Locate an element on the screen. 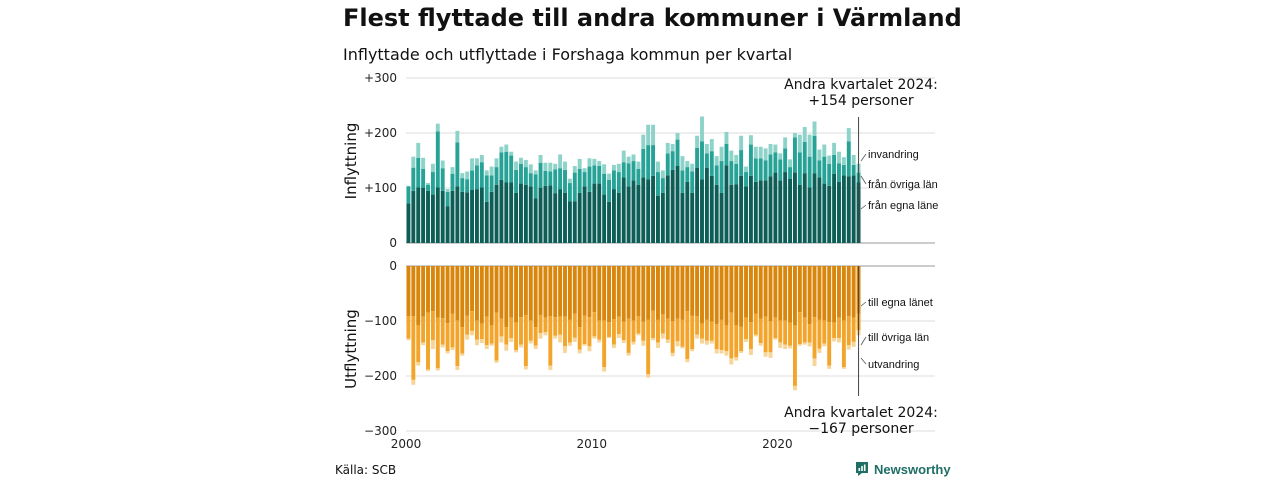 The width and height of the screenshot is (1280, 480). y-axis-label-in: Inflyttning is located at coordinates (351, 161).